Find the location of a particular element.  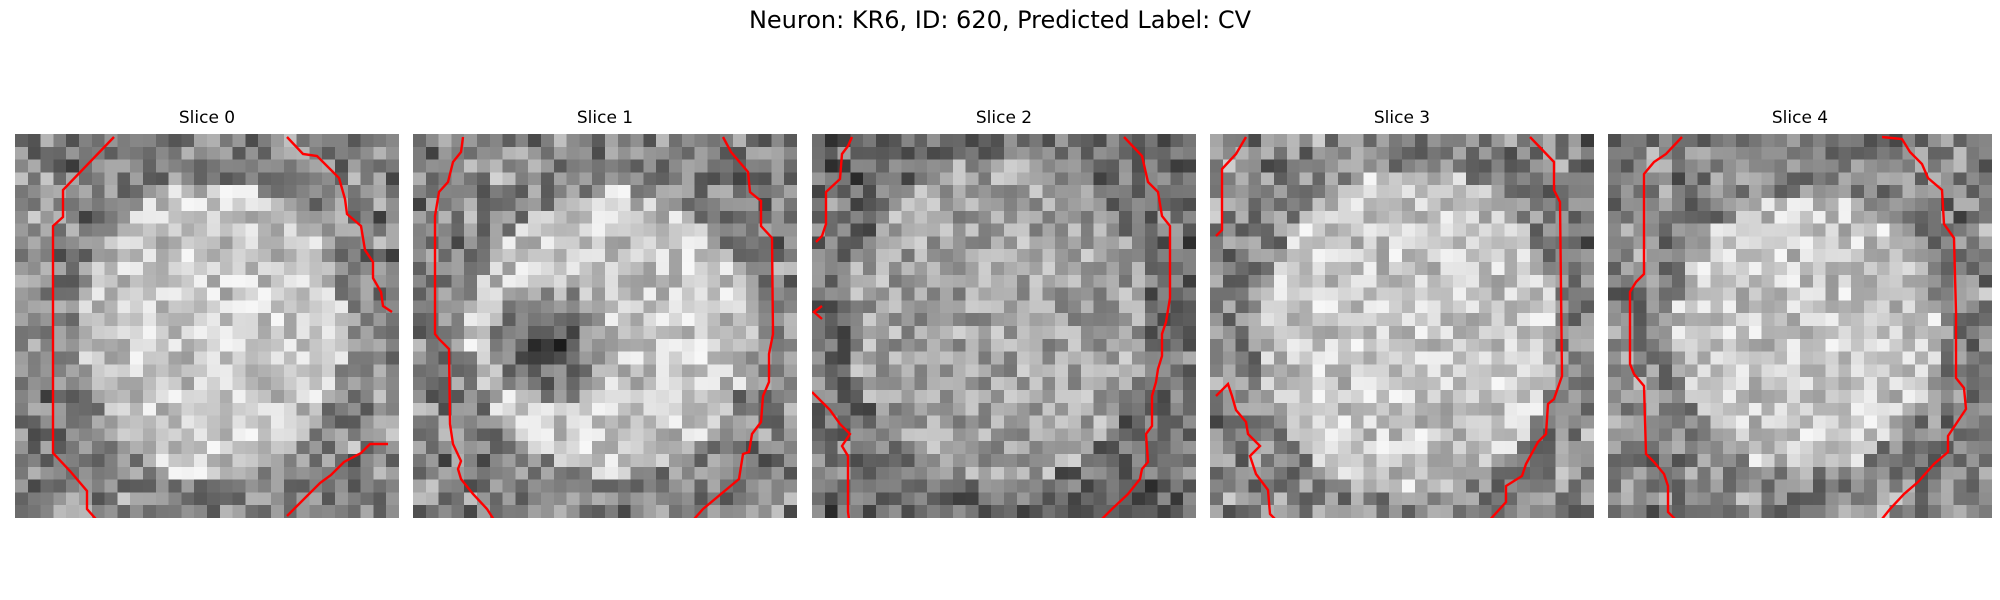

slice-title: Slice 4 is located at coordinates (1800, 118).